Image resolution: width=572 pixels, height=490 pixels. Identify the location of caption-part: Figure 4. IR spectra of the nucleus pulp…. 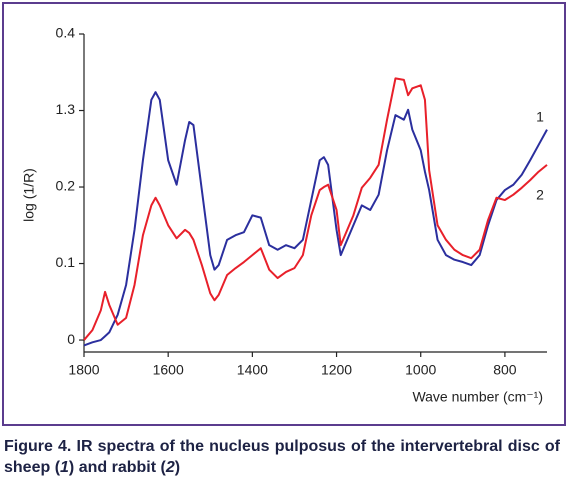
(282, 457).